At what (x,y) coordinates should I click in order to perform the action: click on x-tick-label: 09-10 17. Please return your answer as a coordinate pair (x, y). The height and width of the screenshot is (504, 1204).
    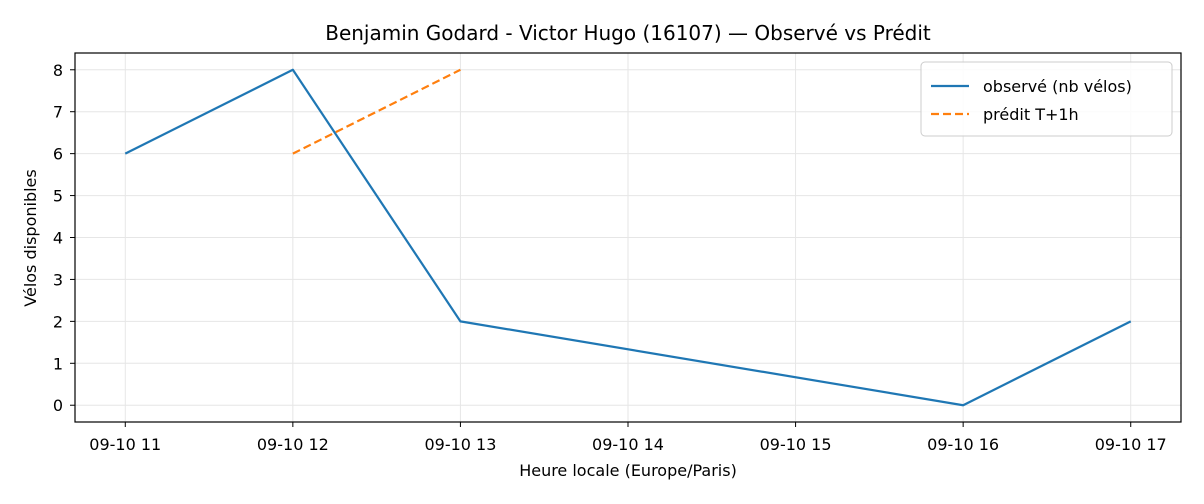
    Looking at the image, I should click on (1131, 444).